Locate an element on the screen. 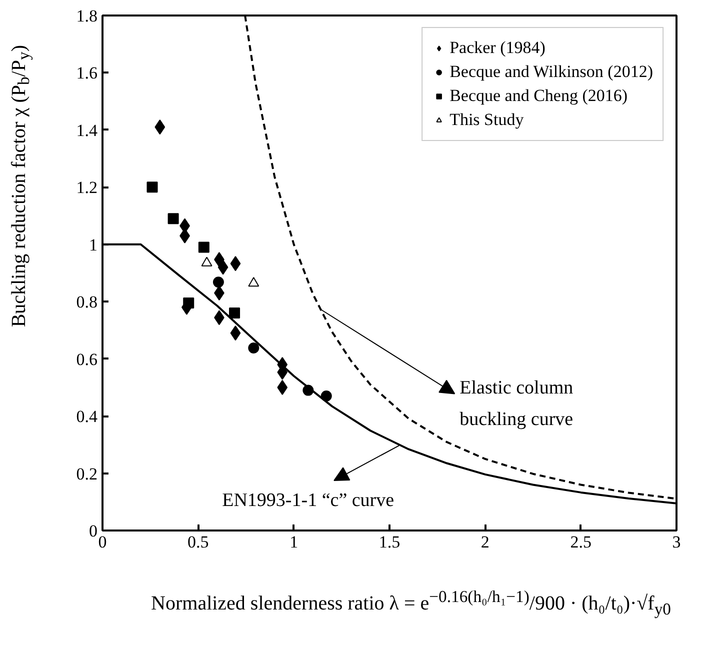 The width and height of the screenshot is (716, 662). annotation: EN1993-1-1 “c” curve is located at coordinates (308, 501).